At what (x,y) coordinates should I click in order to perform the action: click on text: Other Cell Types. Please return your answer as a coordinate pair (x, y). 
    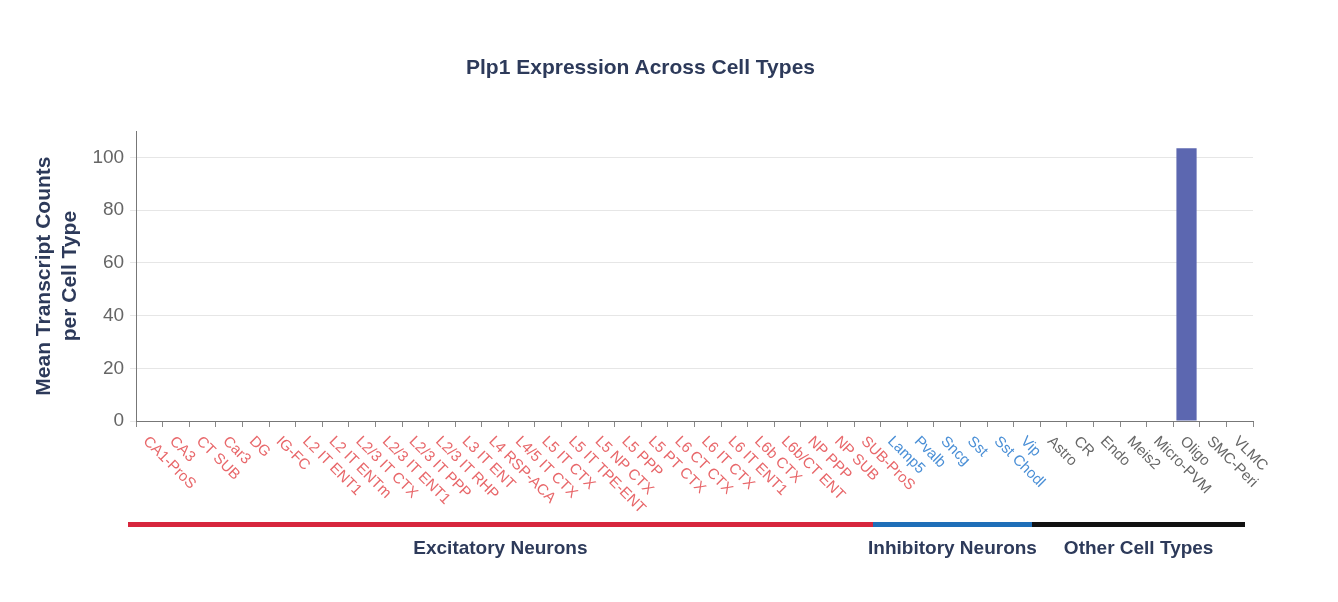
    Looking at the image, I should click on (1138, 548).